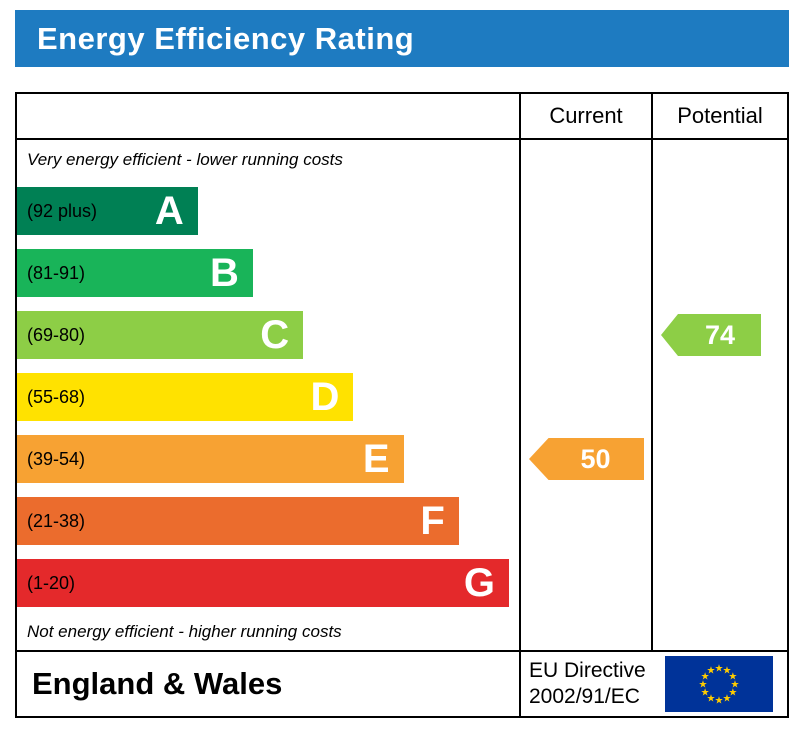  I want to click on current-rating-value: 50, so click(595, 458).